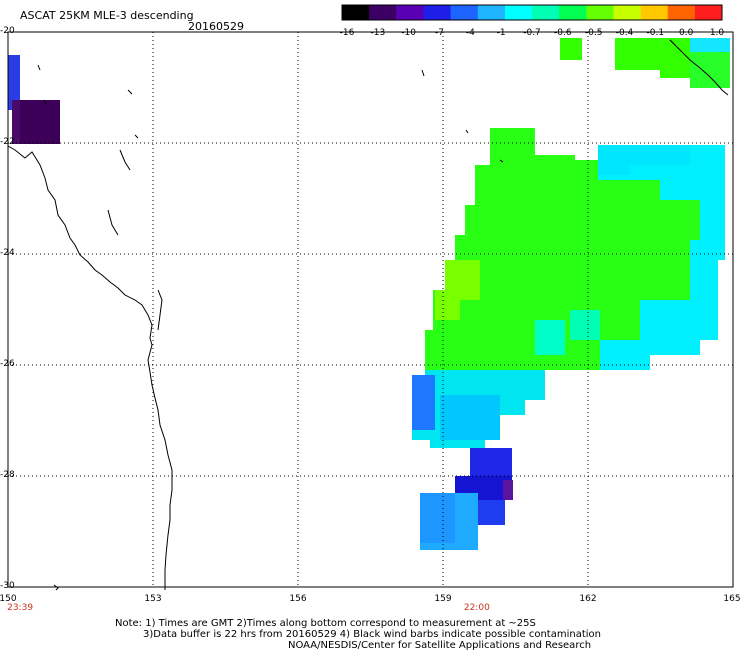  I want to click on lon-tick-label: 159, so click(443, 599).